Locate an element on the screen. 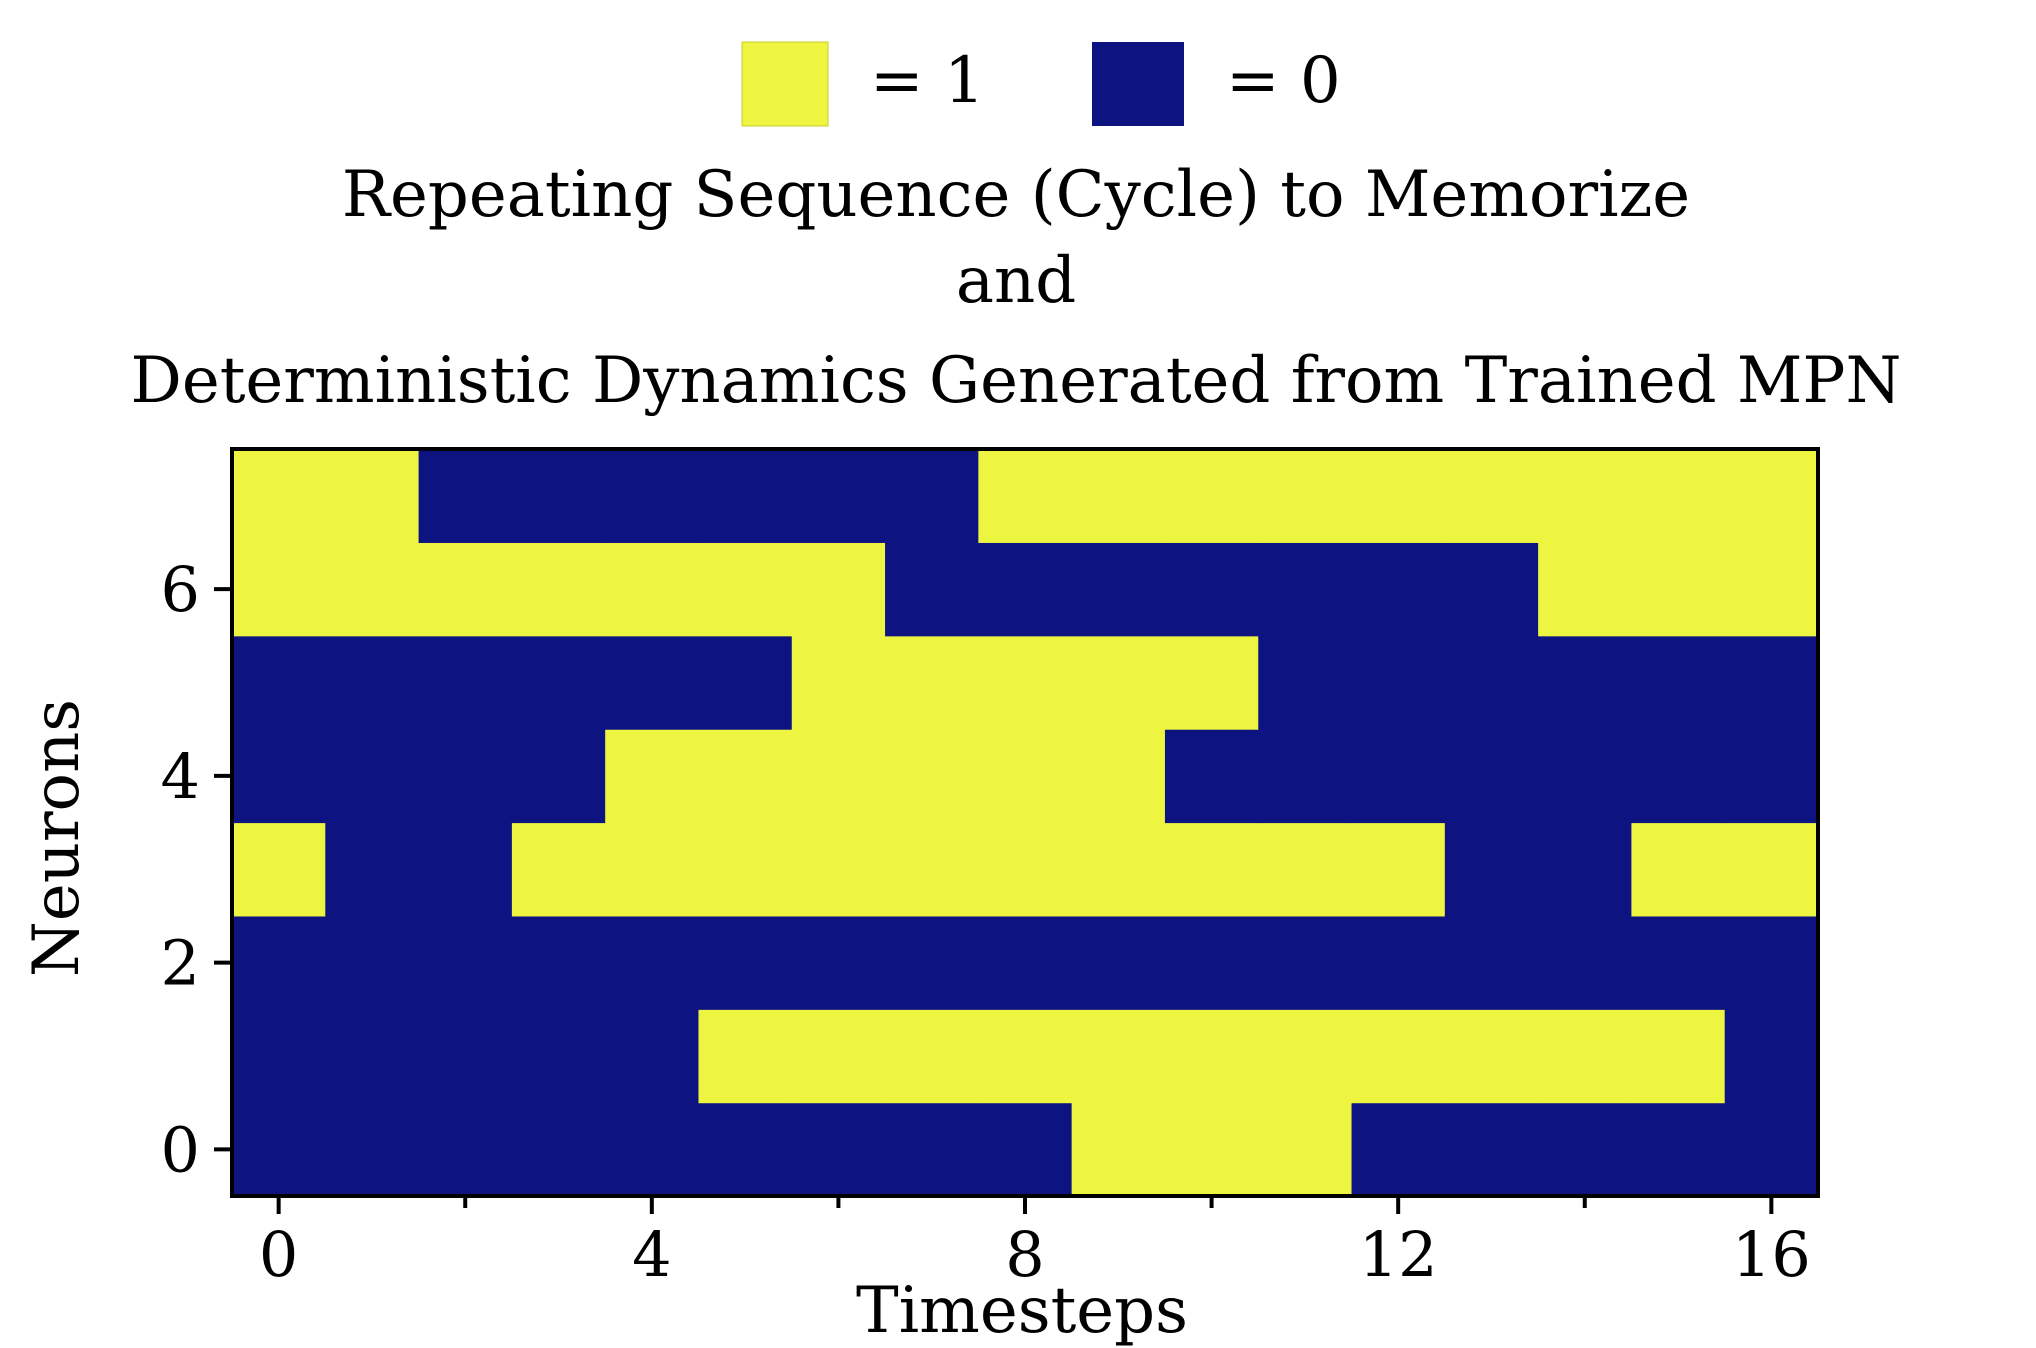 The width and height of the screenshot is (2036, 1348). heatmap-cell-n6-t12 is located at coordinates (1398, 589).